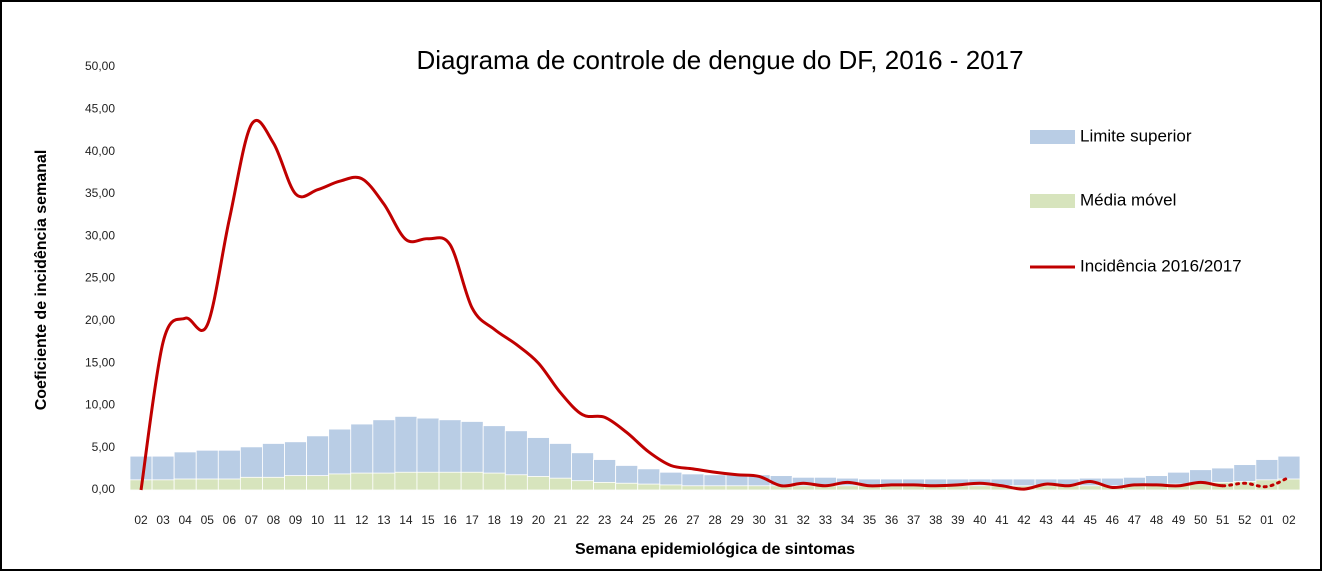 Image resolution: width=1322 pixels, height=576 pixels. Describe the element at coordinates (693, 520) in the screenshot. I see `x-tick-label: 27` at that location.